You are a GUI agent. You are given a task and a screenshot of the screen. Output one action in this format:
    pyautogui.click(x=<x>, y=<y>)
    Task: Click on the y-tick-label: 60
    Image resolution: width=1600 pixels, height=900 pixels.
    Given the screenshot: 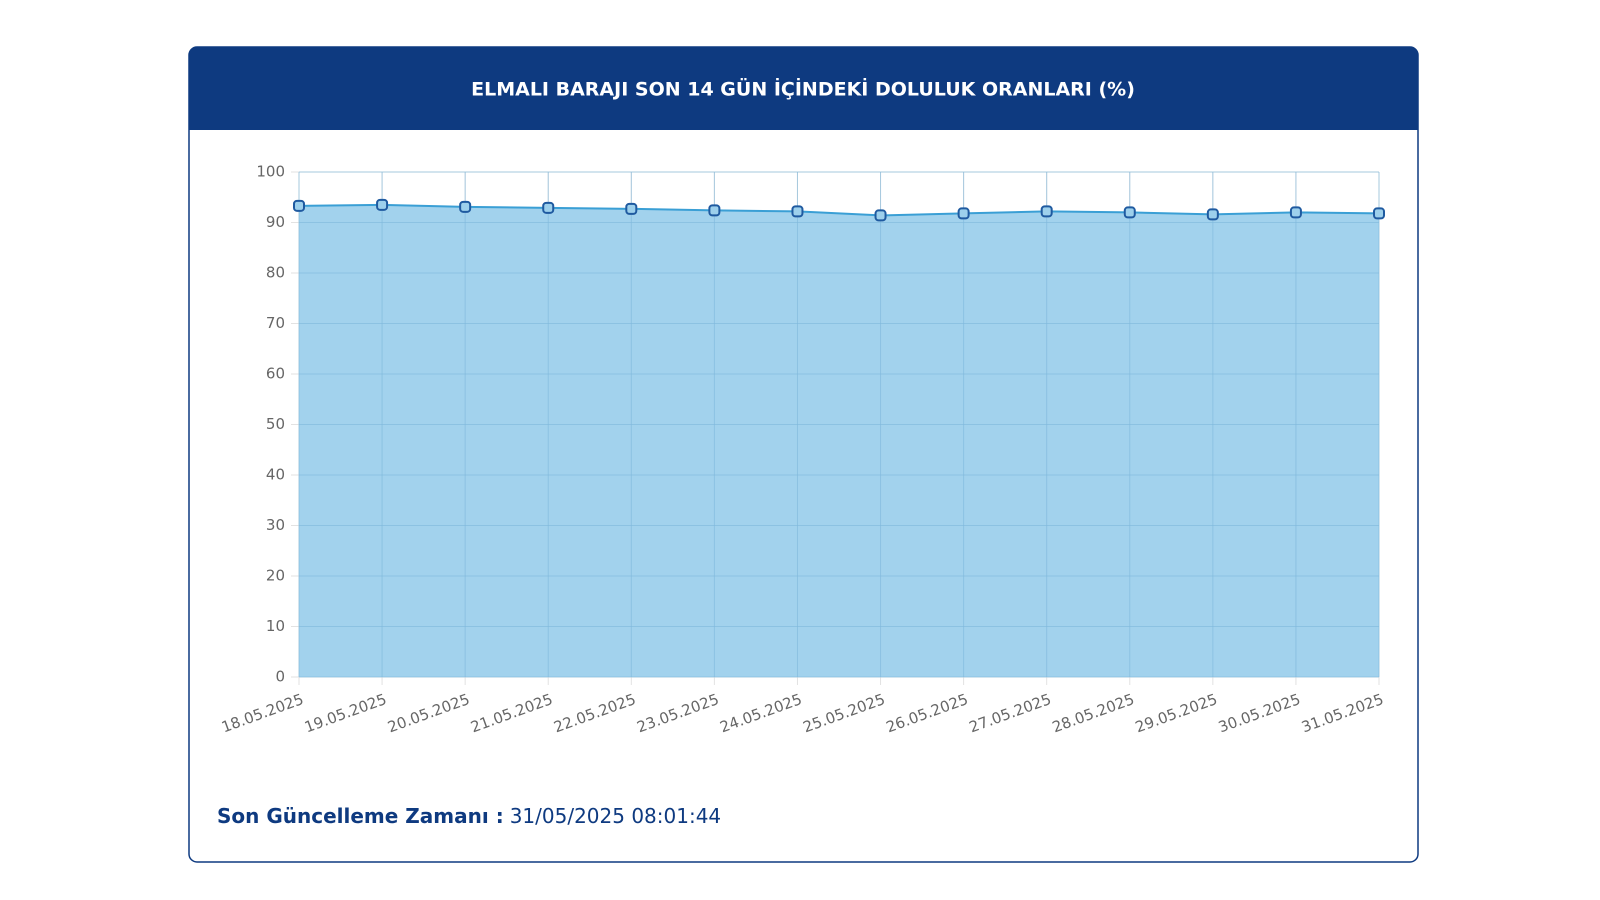 What is the action you would take?
    pyautogui.click(x=275, y=374)
    